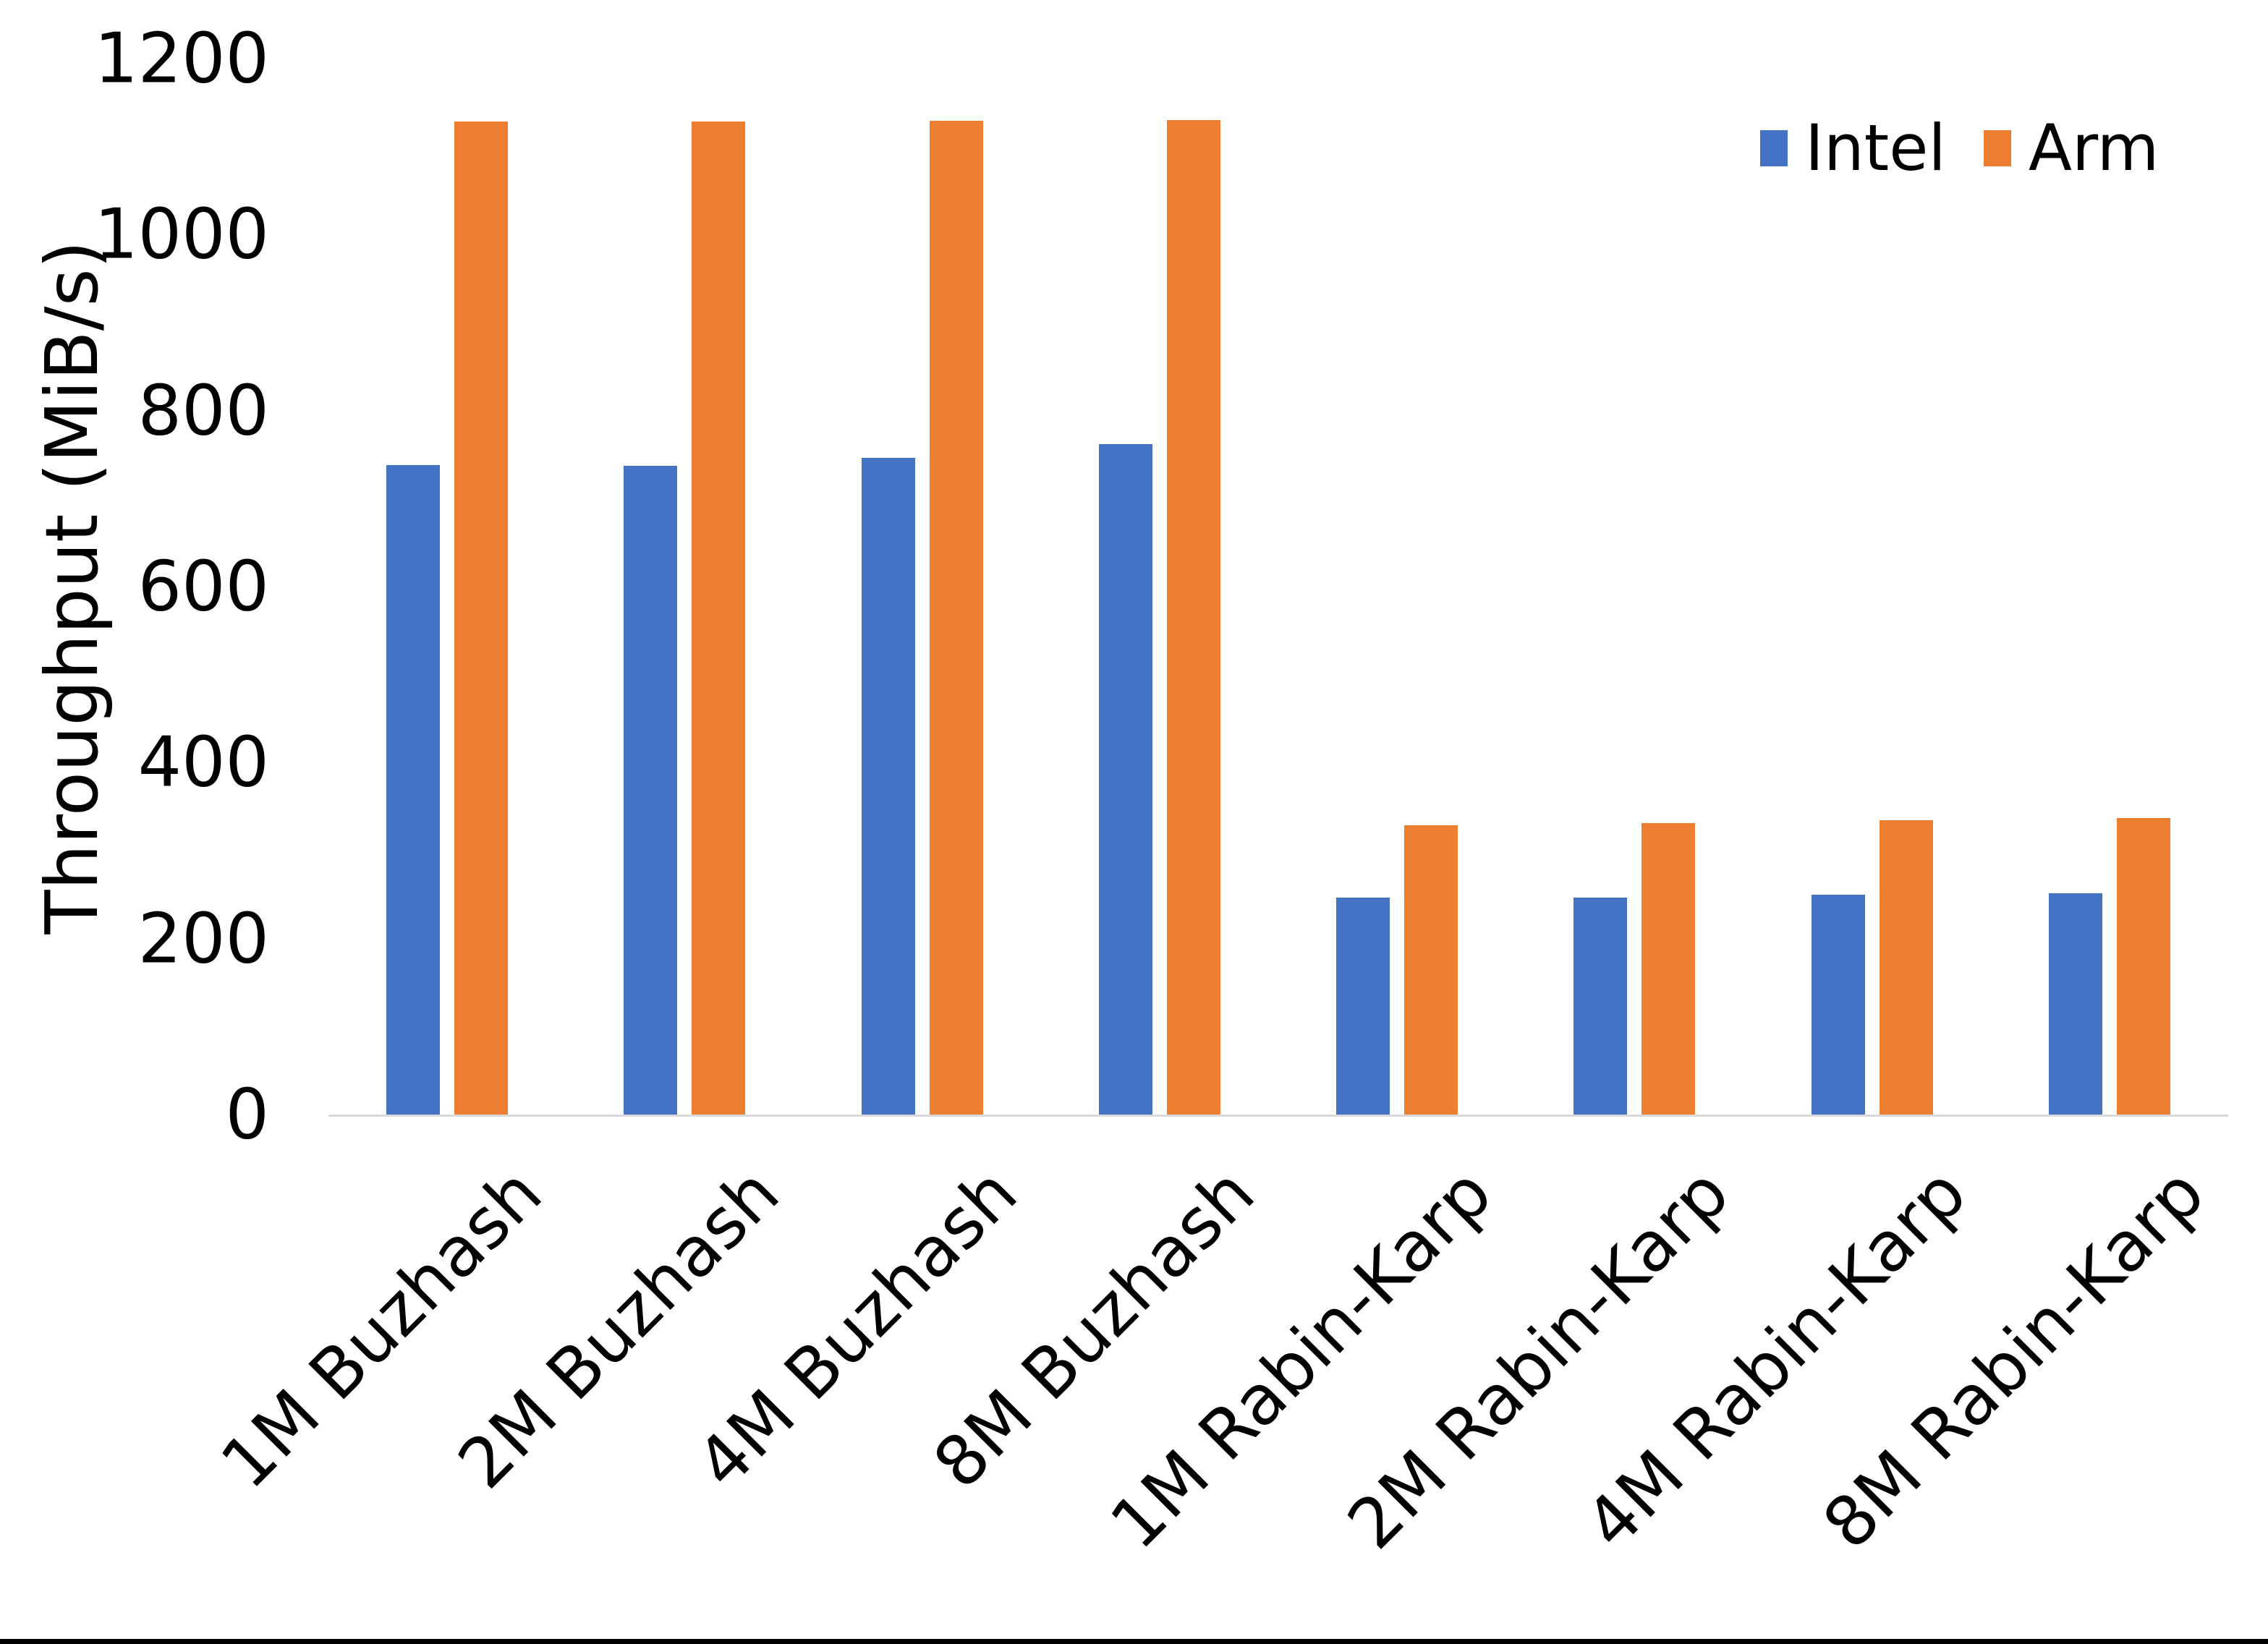 The image size is (2268, 1644). Describe the element at coordinates (181, 59) in the screenshot. I see `y-tick-label: 1200` at that location.